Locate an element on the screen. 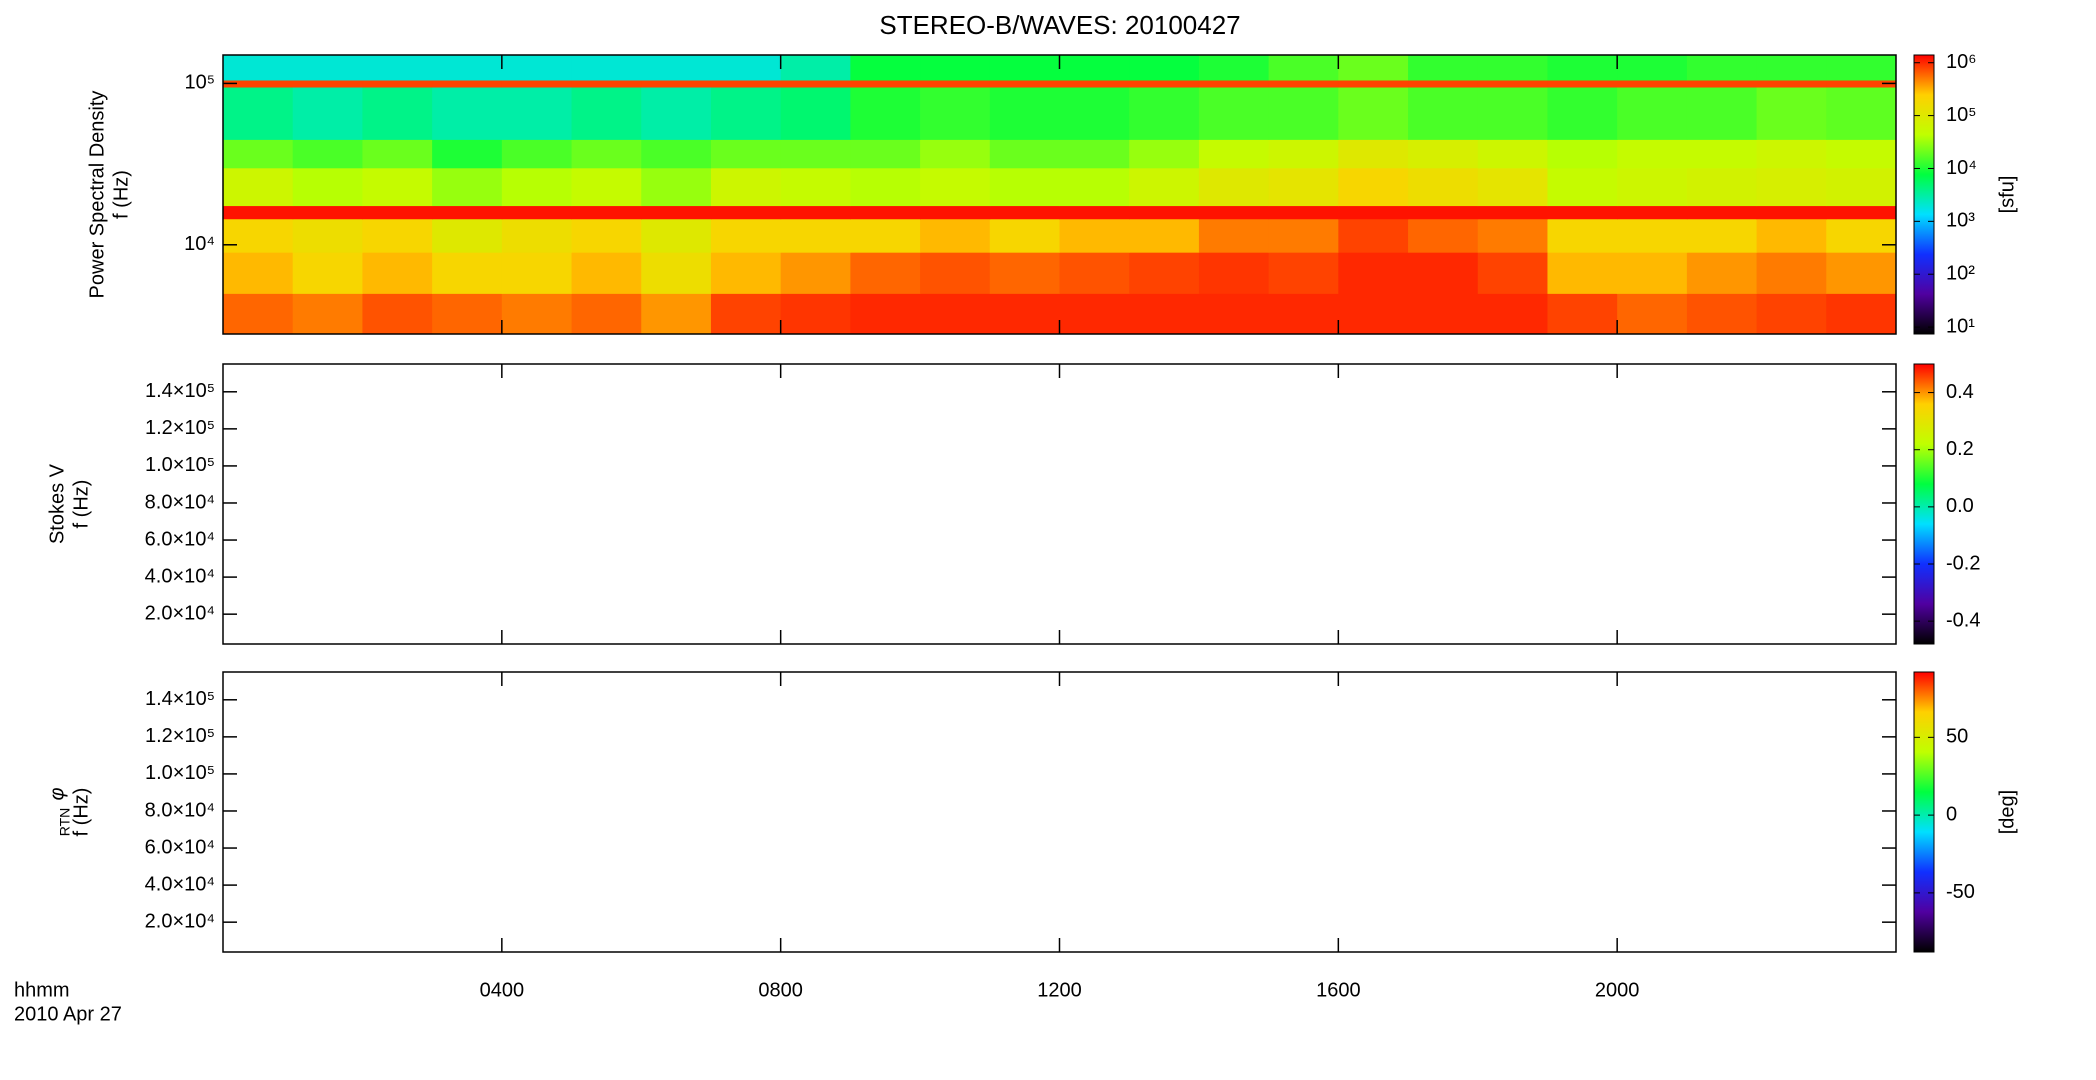  x-tick-label: 1200 is located at coordinates (1059, 990).